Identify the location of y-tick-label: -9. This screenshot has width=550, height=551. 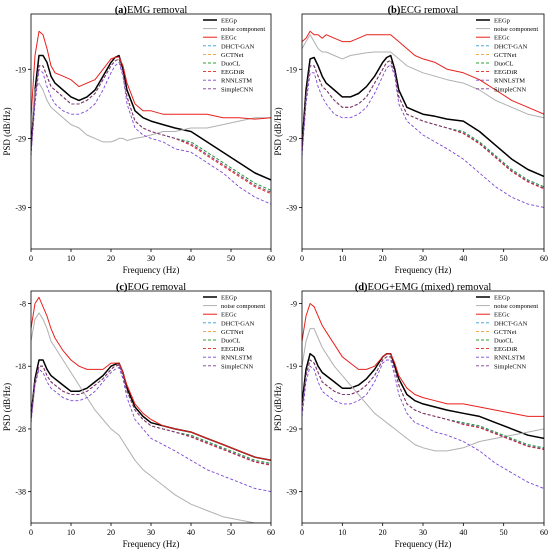
(293, 304).